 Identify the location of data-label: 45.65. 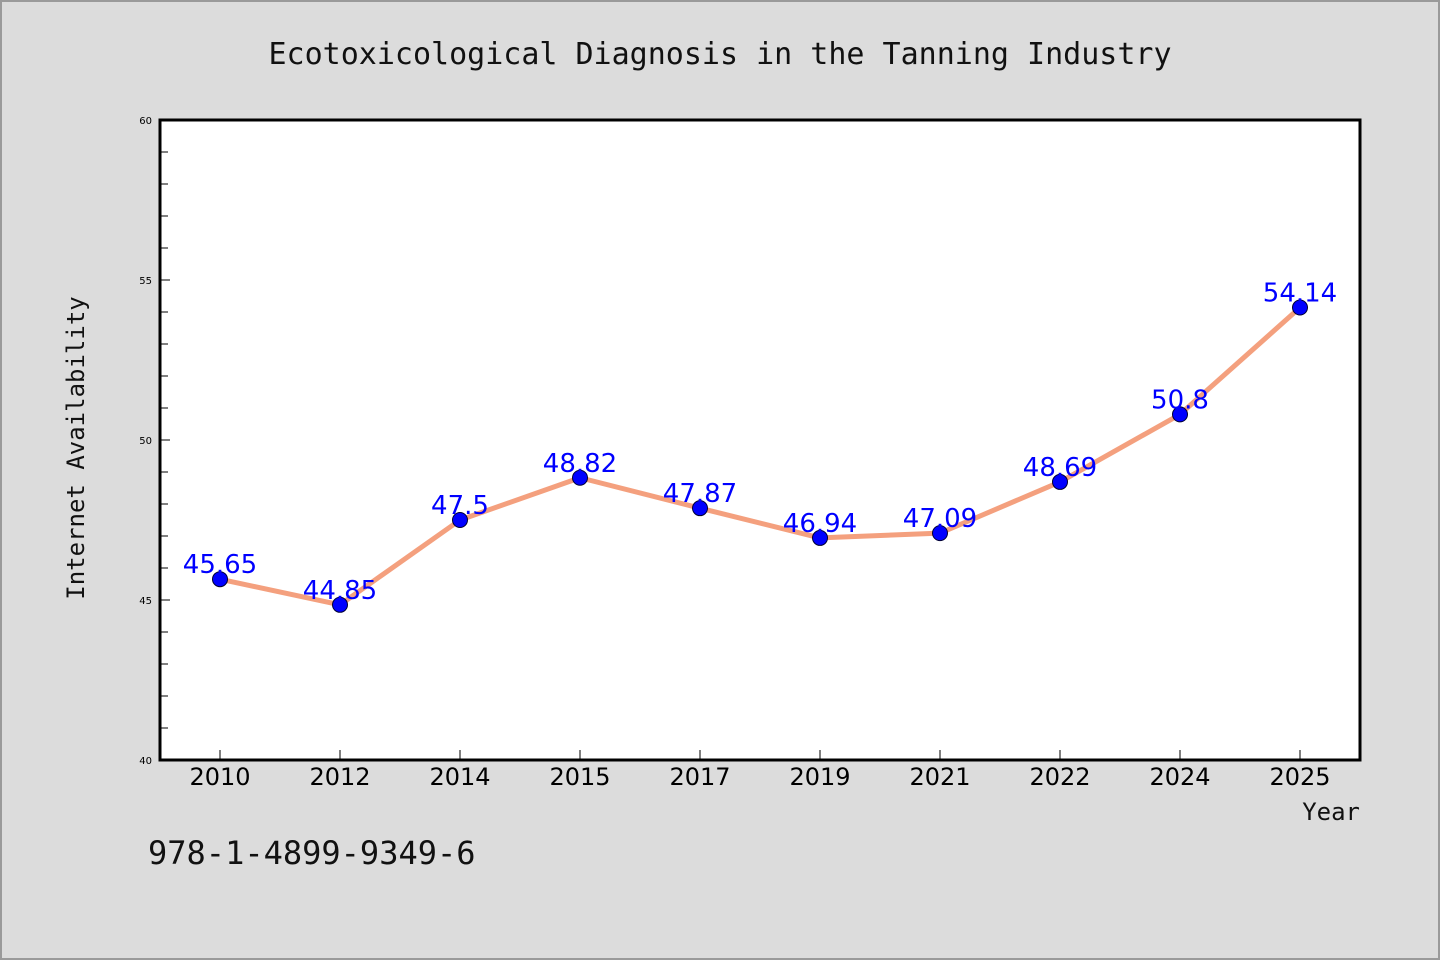
(220, 565).